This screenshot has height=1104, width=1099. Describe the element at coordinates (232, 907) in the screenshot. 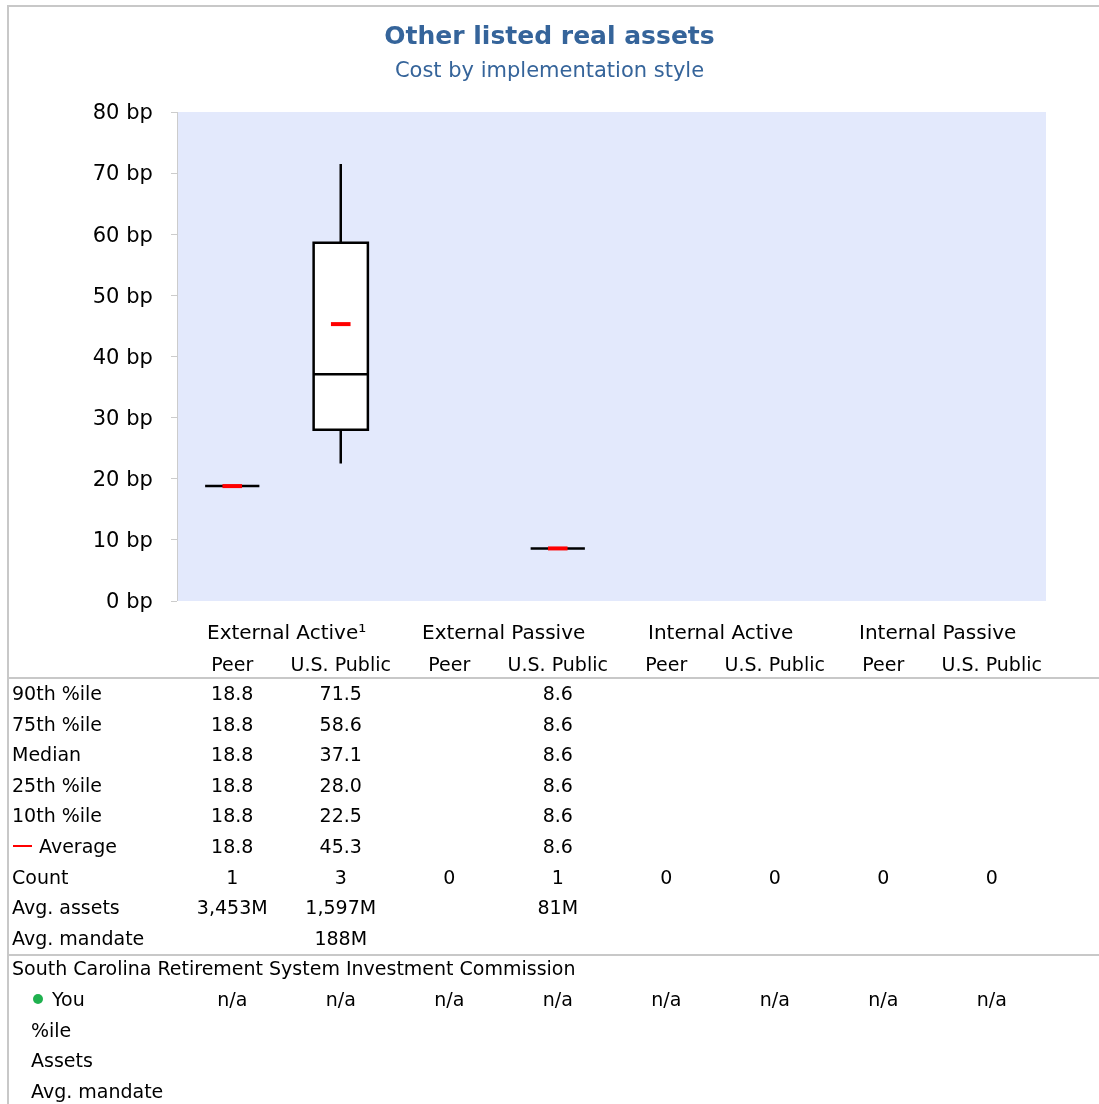

I see `text: 3,453M` at that location.